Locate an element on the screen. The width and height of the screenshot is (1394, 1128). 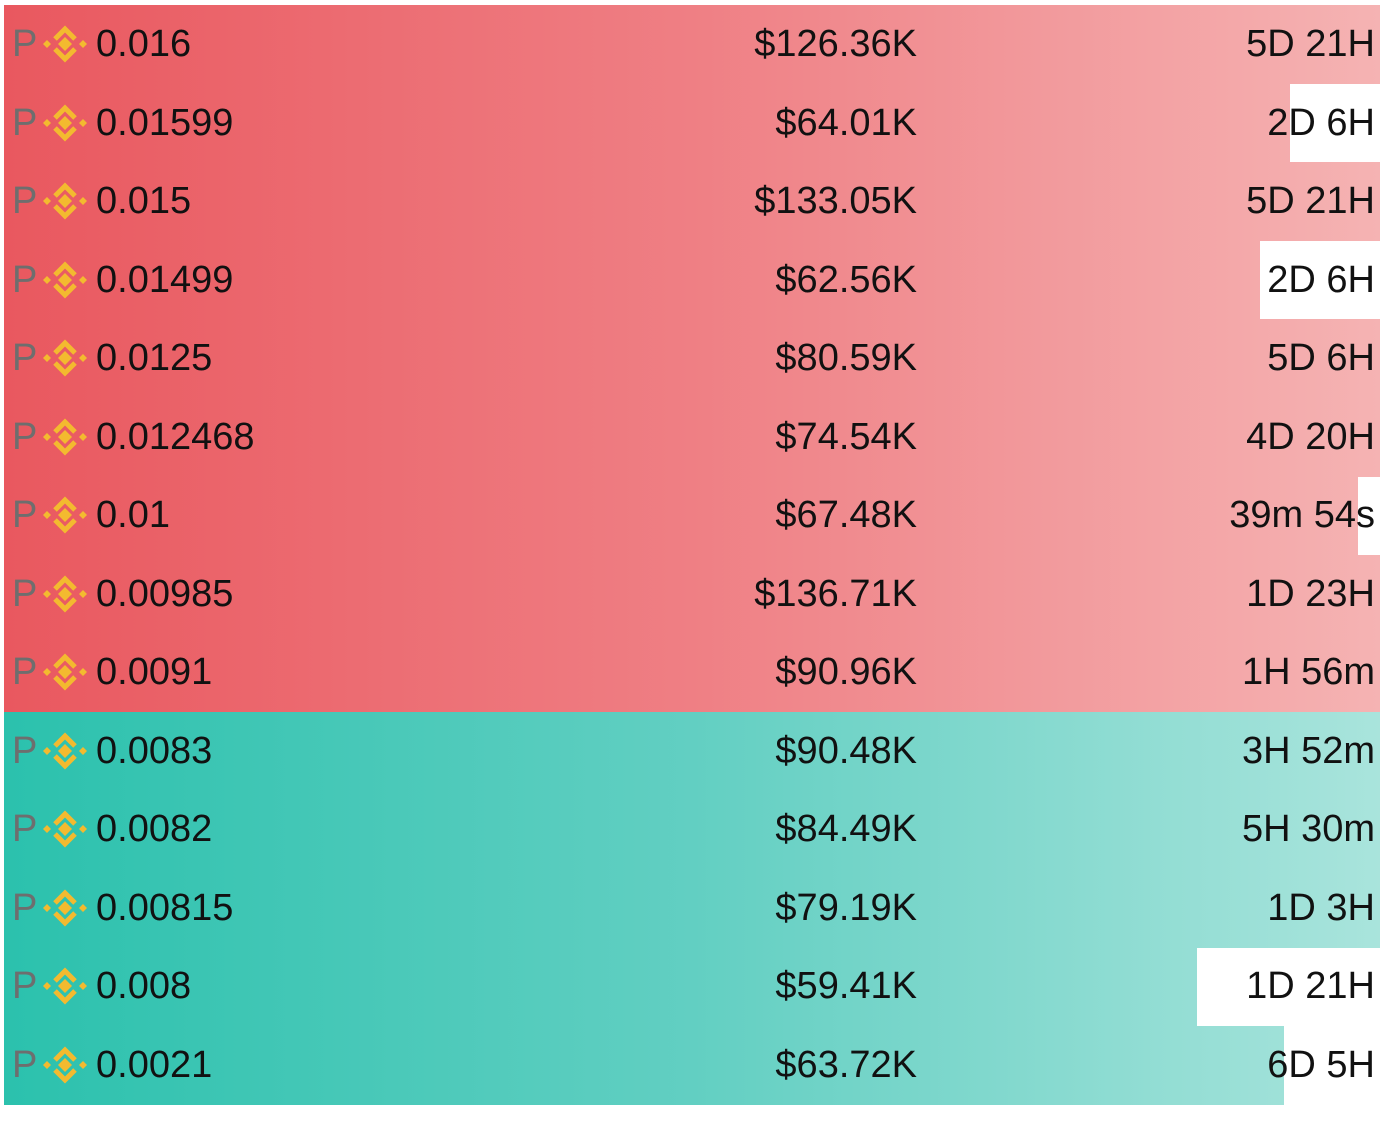
order-row: P 0.008 $59.41K 1D 21H is located at coordinates (697, 986).